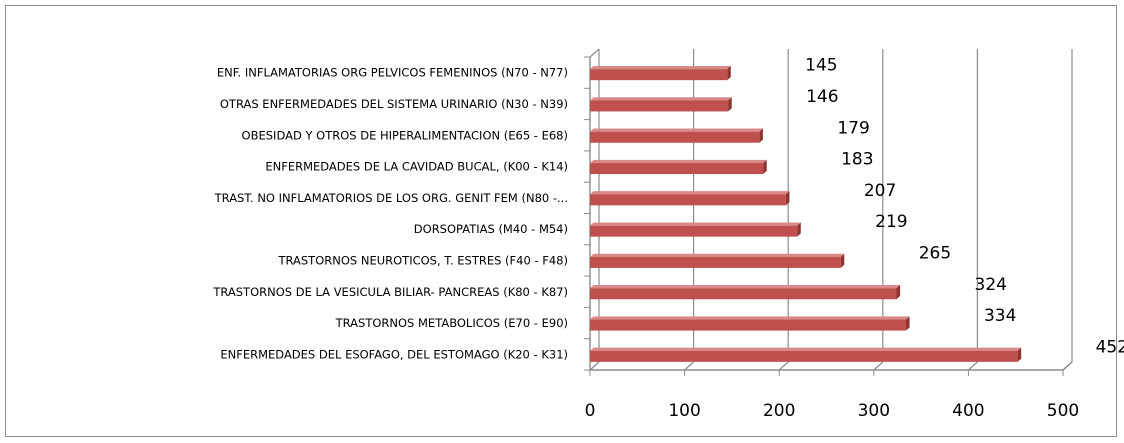  Describe the element at coordinates (880, 191) in the screenshot. I see `data-label: 207` at that location.